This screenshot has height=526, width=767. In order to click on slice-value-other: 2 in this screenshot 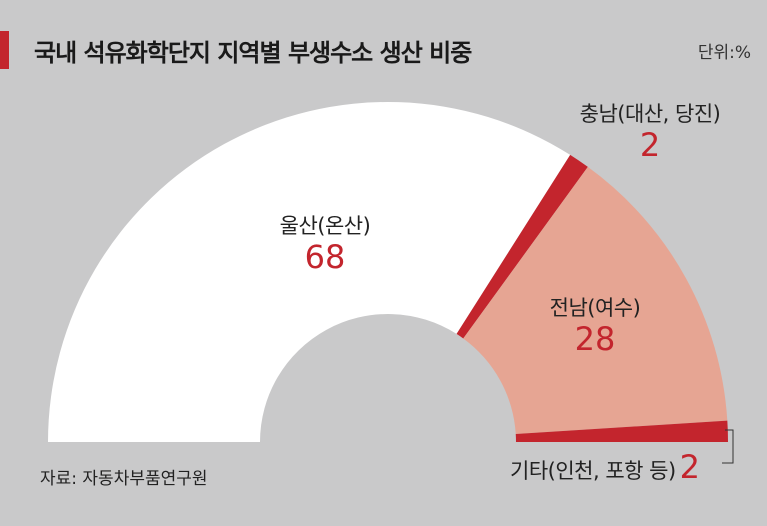, I will do `click(690, 467)`.